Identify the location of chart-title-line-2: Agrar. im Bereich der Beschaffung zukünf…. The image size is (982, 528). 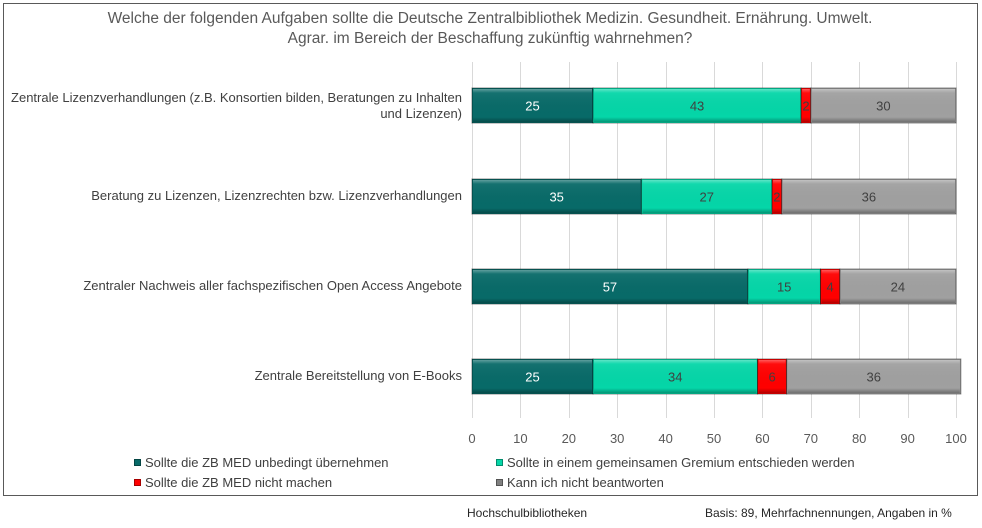
(490, 38).